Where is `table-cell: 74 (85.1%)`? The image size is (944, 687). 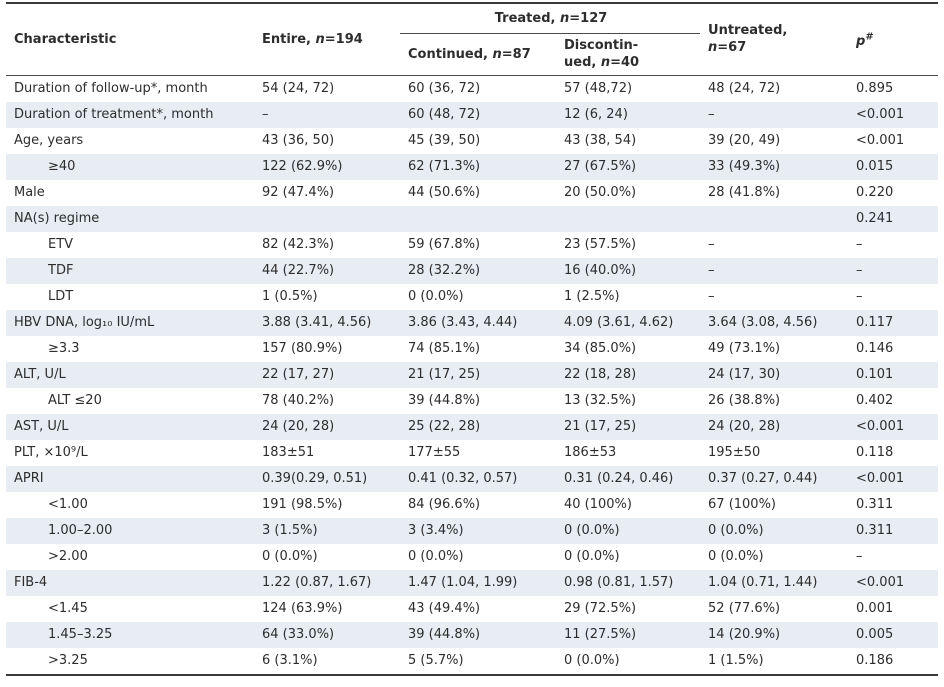 table-cell: 74 (85.1%) is located at coordinates (444, 348).